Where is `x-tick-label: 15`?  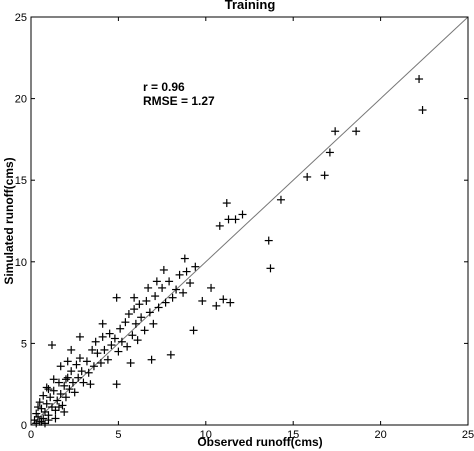 x-tick-label: 15 is located at coordinates (293, 435).